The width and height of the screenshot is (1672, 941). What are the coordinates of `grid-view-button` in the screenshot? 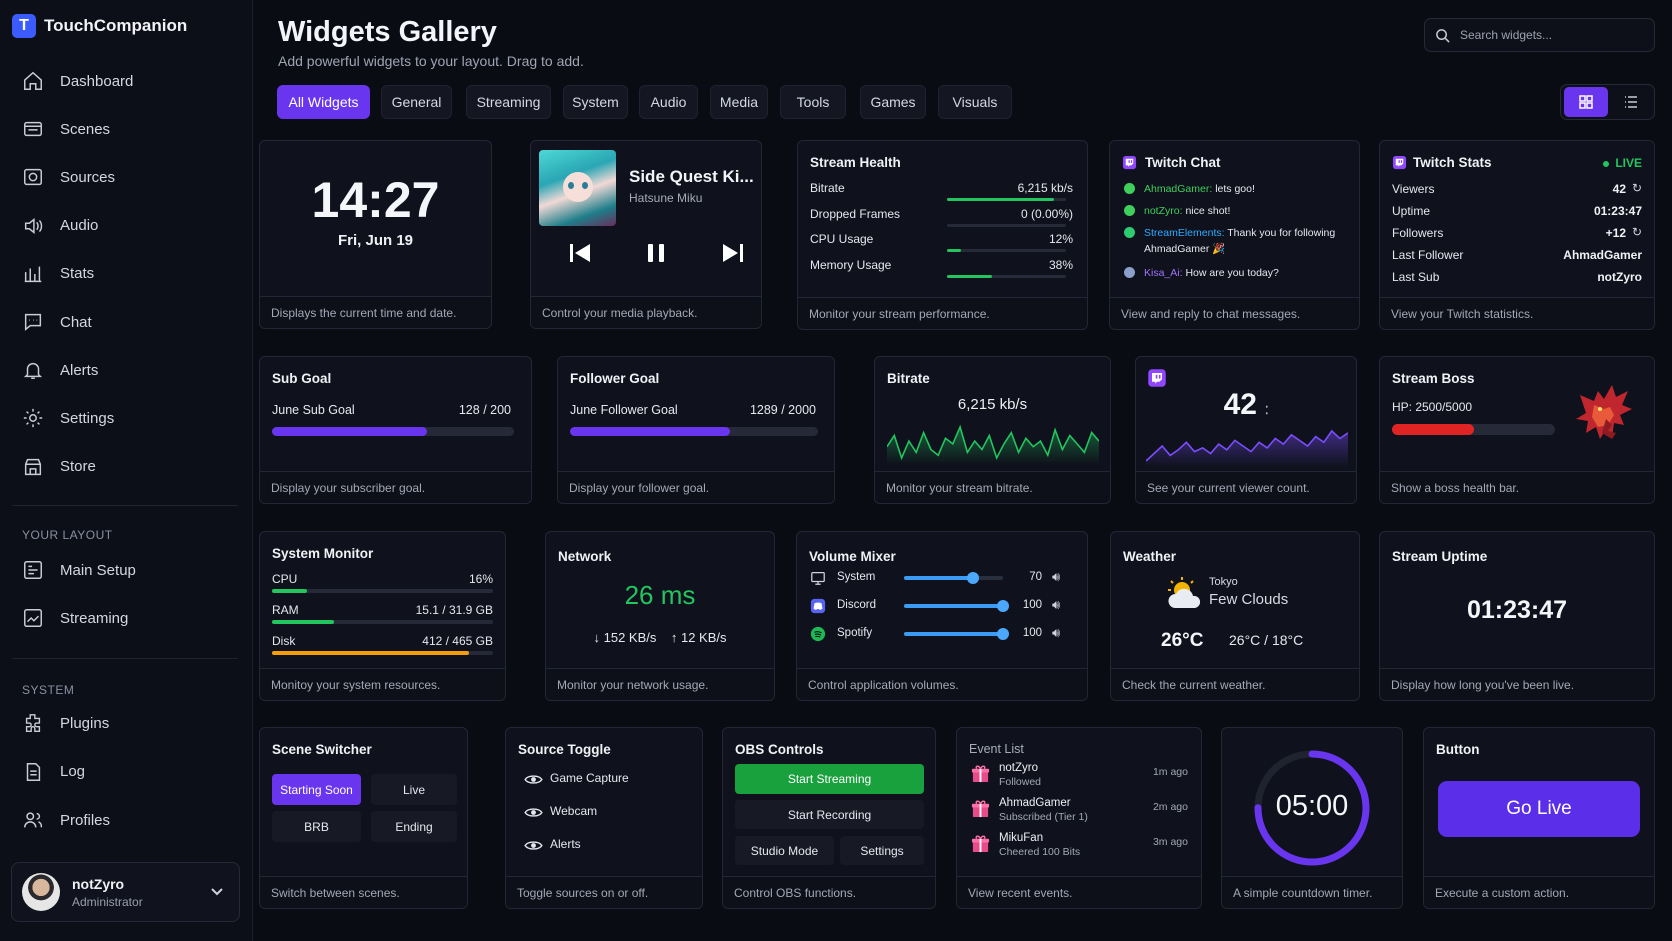 It's located at (1586, 102).